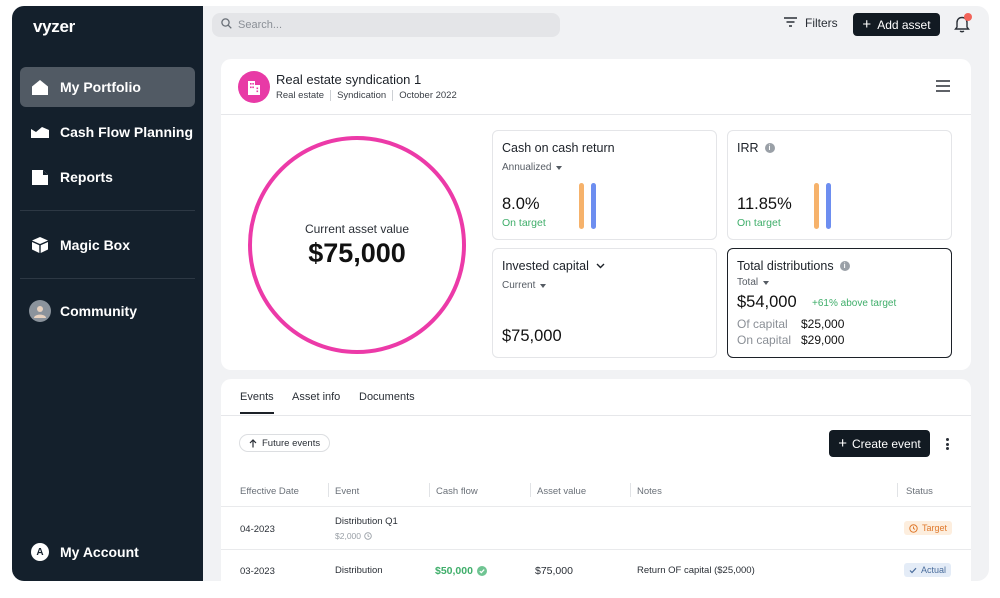  I want to click on on-capital-value: $29,000, so click(823, 340).